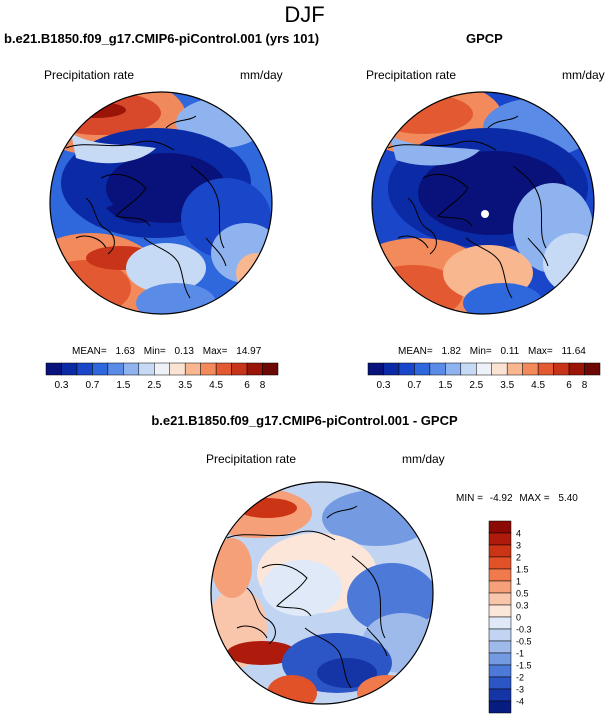  Describe the element at coordinates (154, 351) in the screenshot. I see `model-min-label: Min=` at that location.